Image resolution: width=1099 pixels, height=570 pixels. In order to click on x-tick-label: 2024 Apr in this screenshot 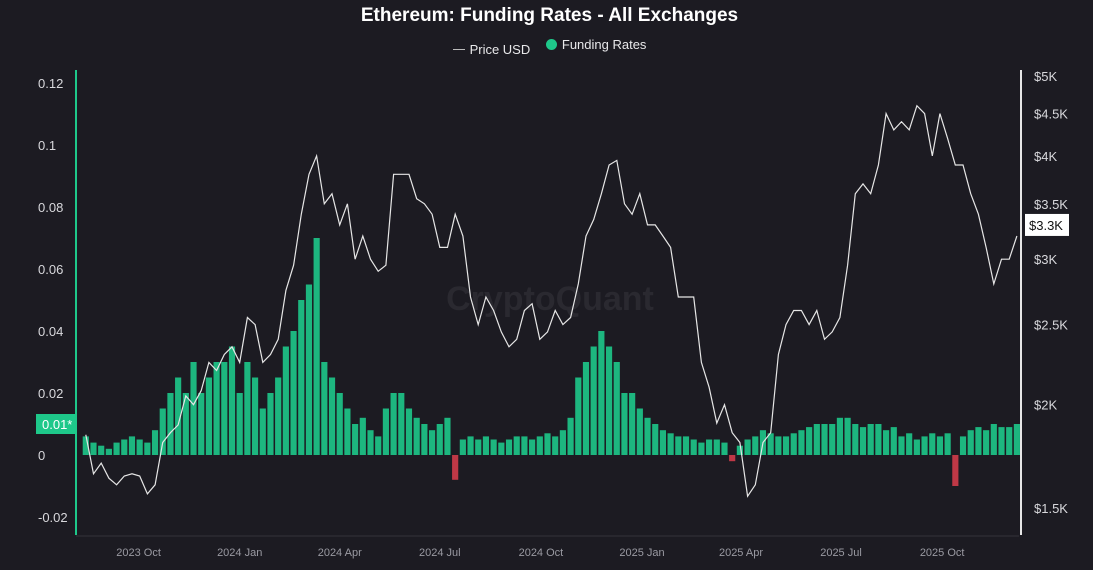, I will do `click(340, 553)`.